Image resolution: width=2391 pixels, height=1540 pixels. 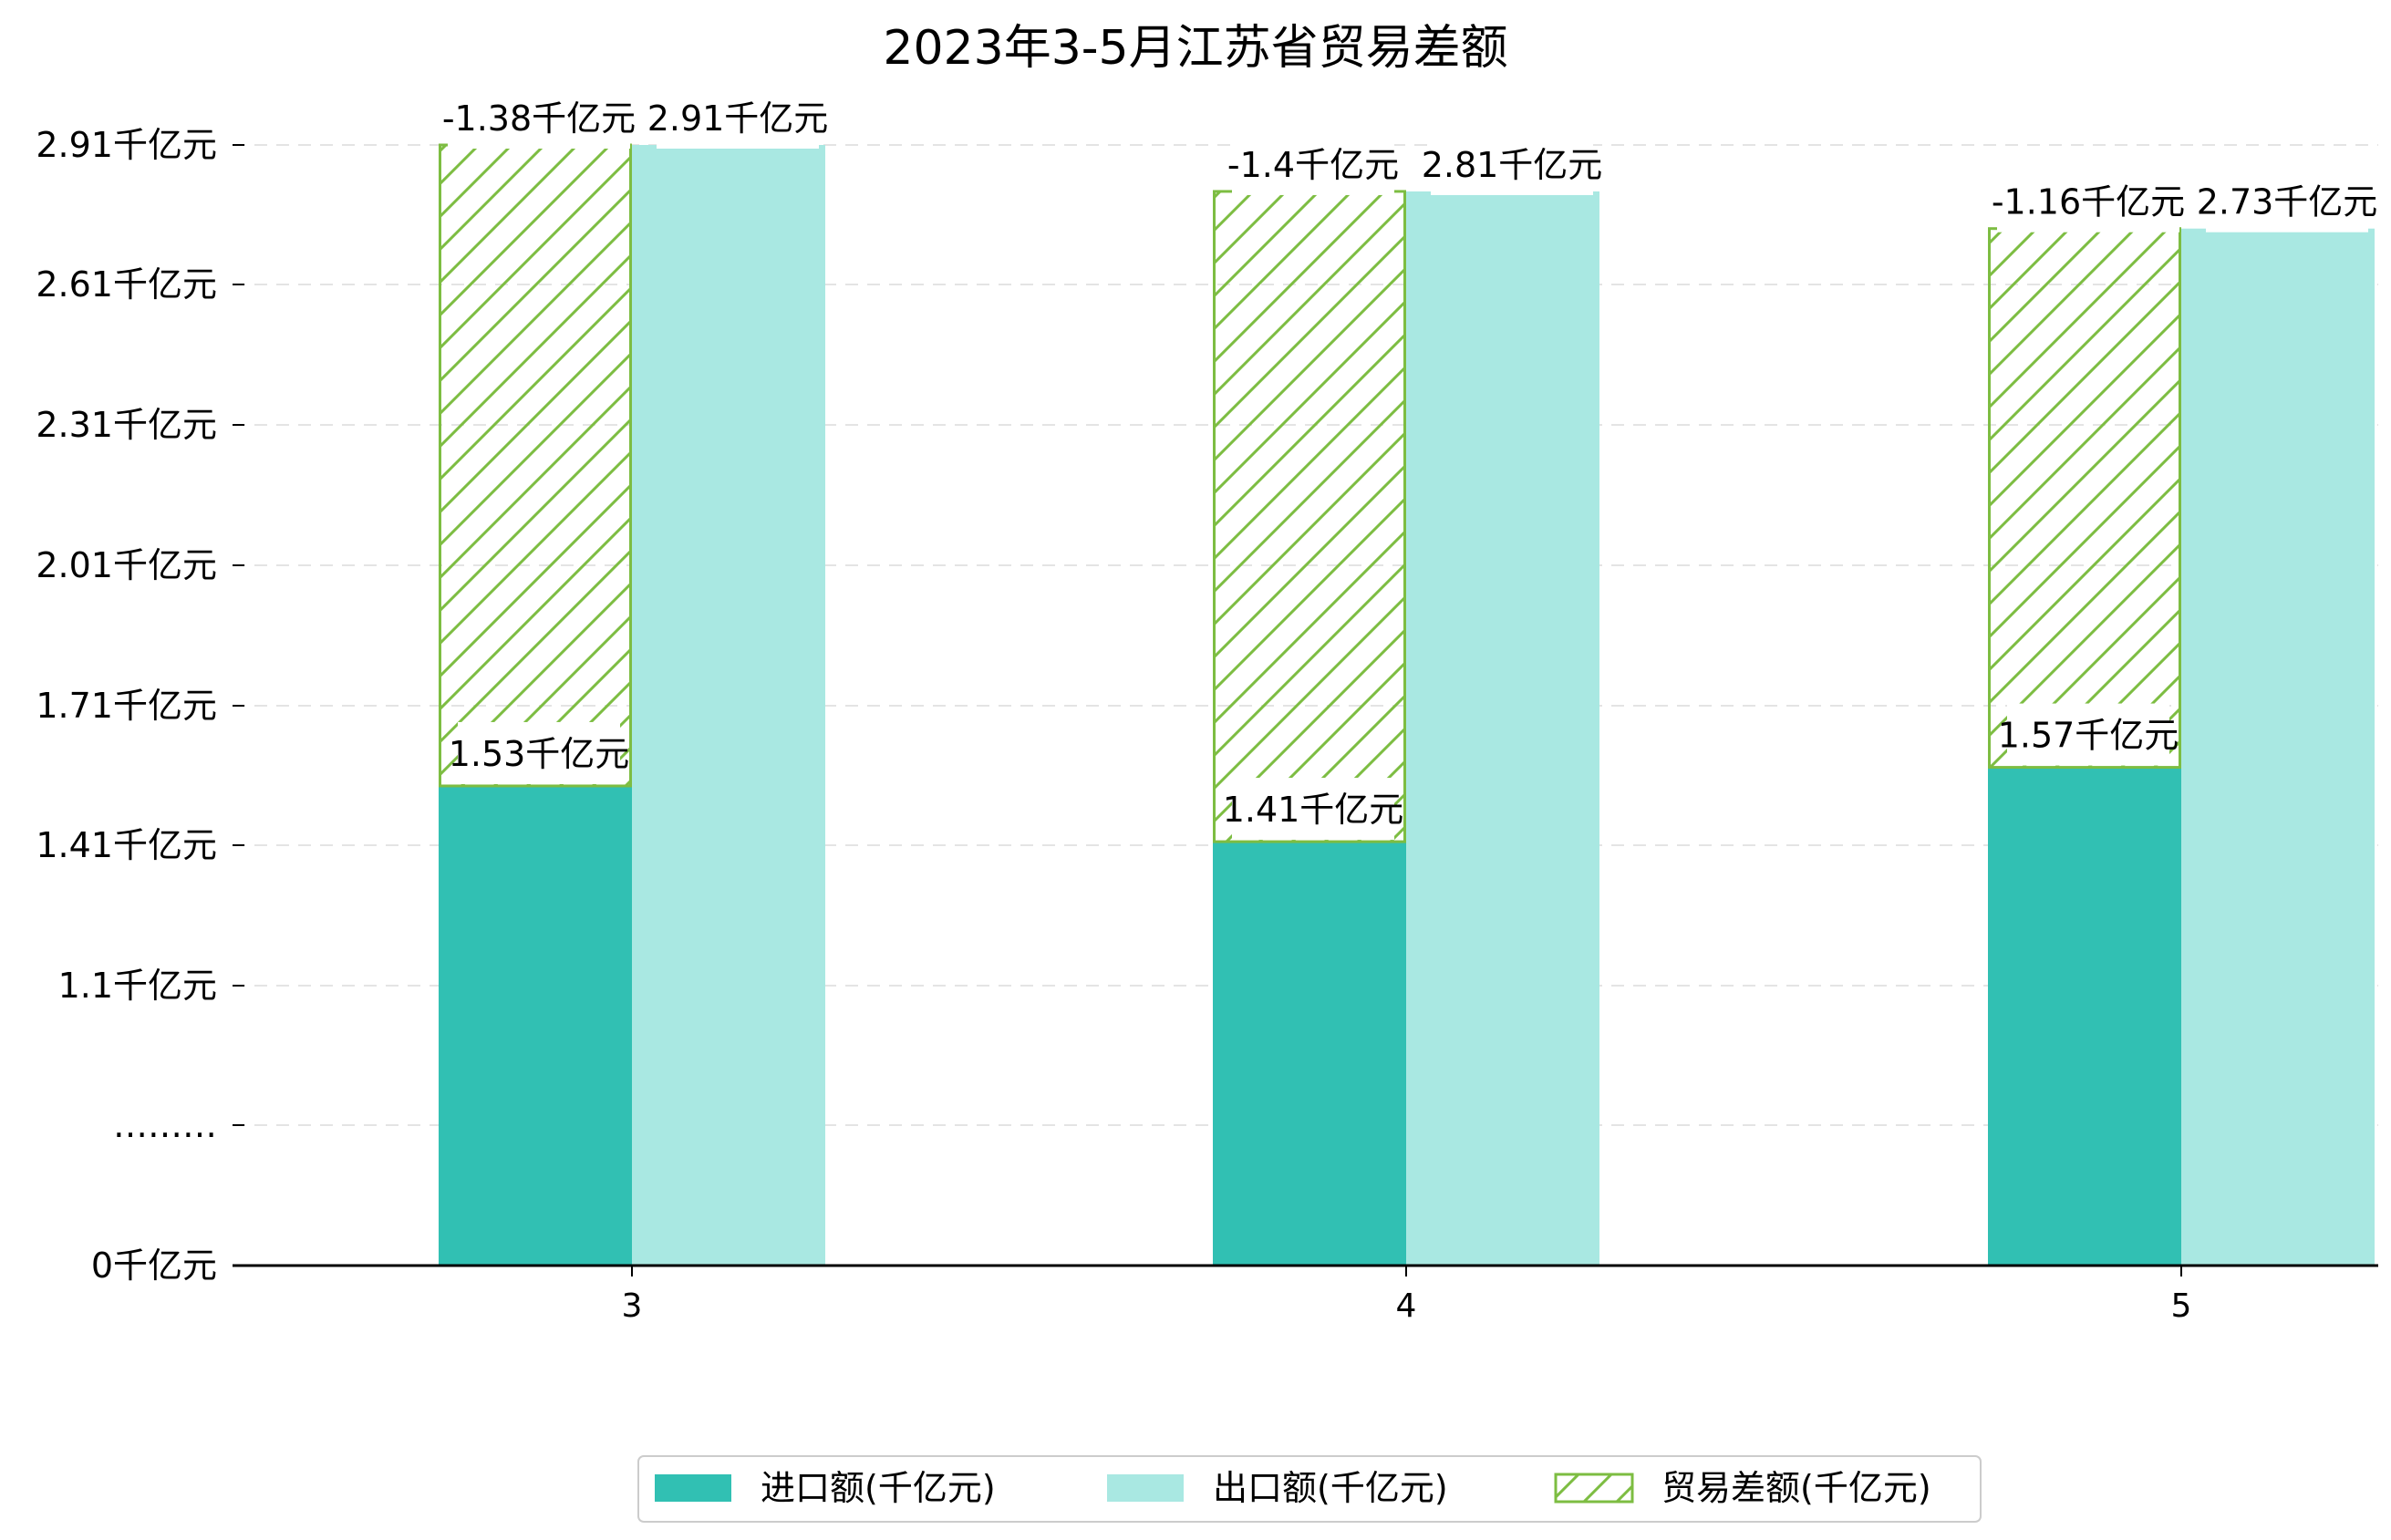 I want to click on data-label-balance: -1.4千亿元, so click(x=1313, y=165).